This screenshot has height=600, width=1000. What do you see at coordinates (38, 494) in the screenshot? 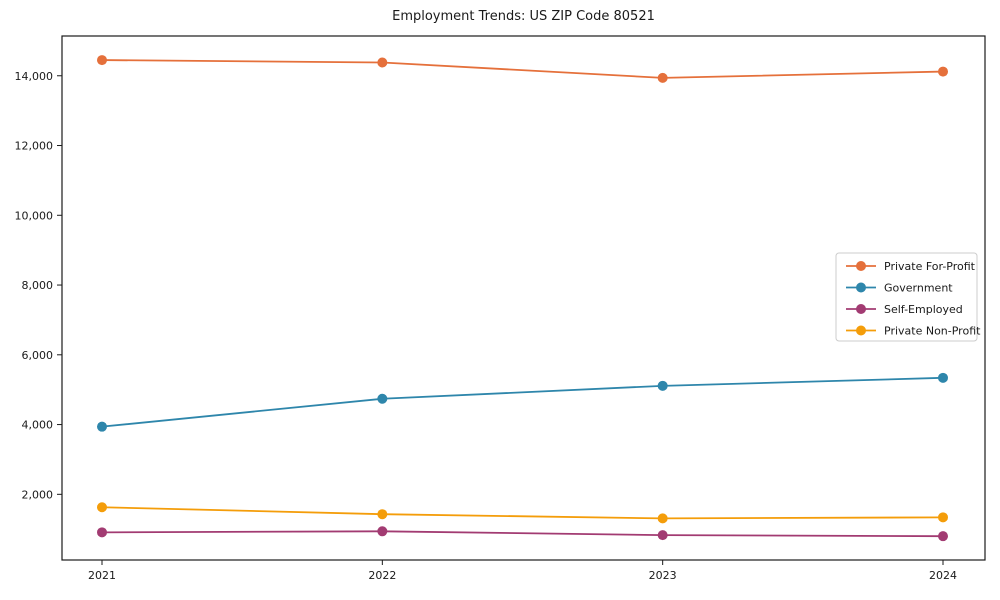
I see `y-axis-tick-label: 2,000` at bounding box center [38, 494].